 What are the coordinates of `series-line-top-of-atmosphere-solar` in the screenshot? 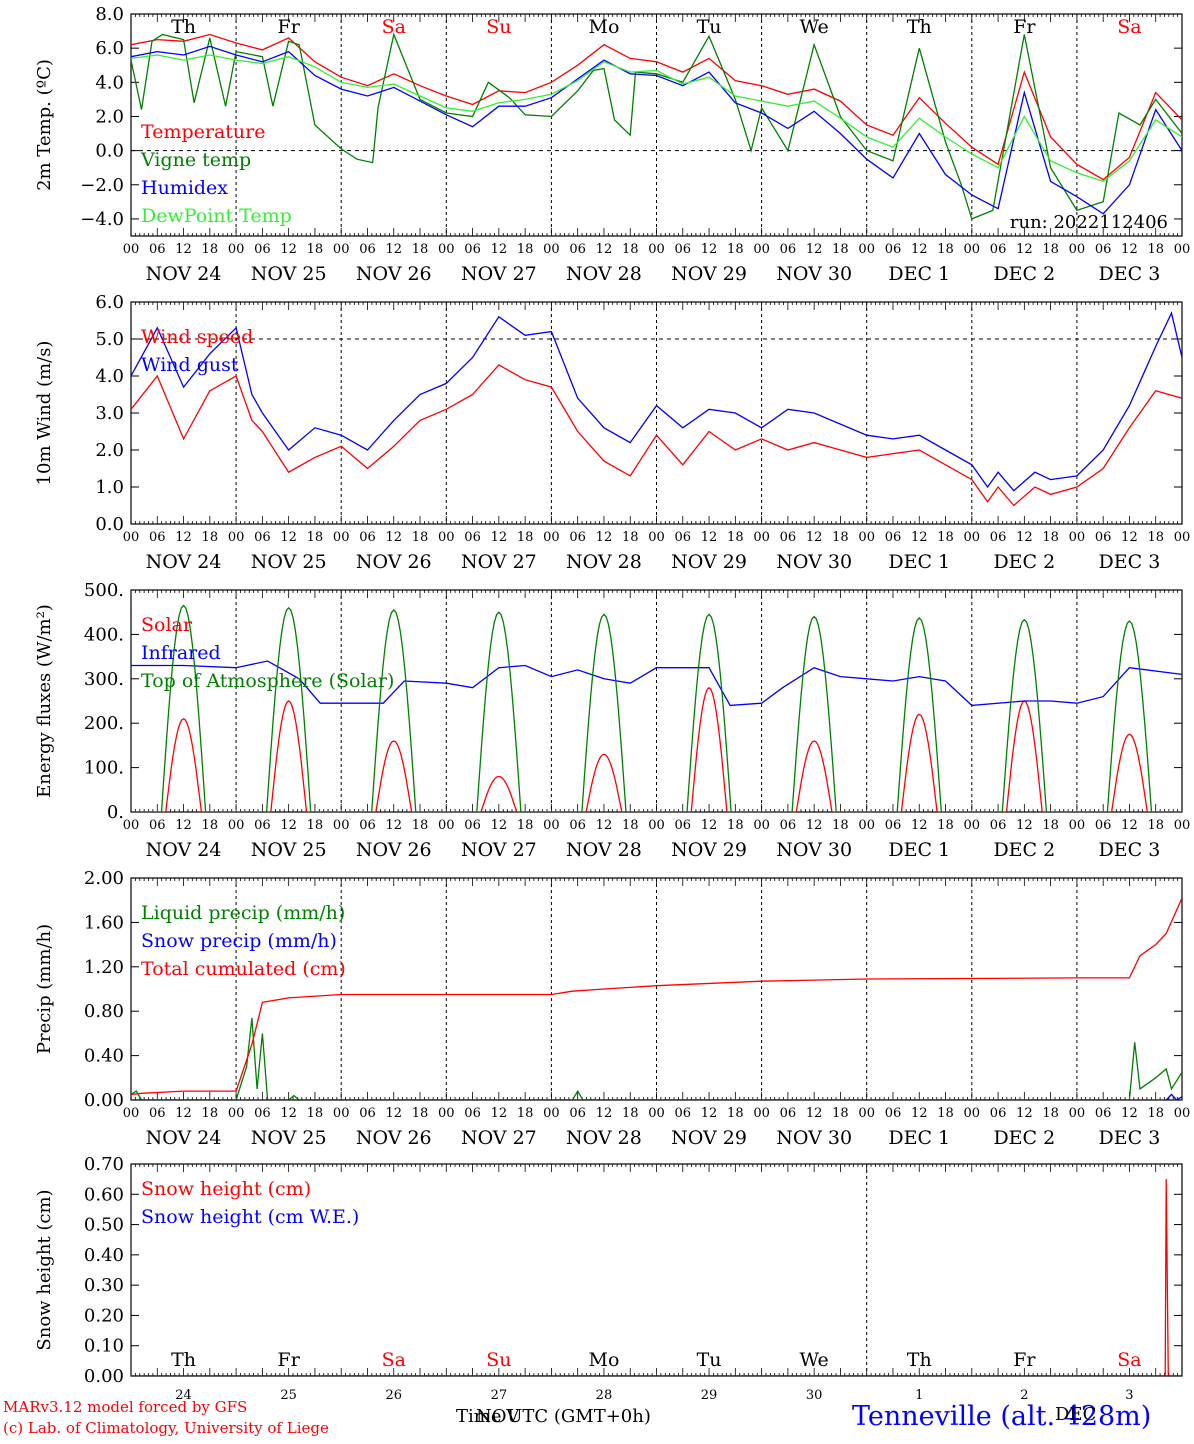 It's located at (657, 708).